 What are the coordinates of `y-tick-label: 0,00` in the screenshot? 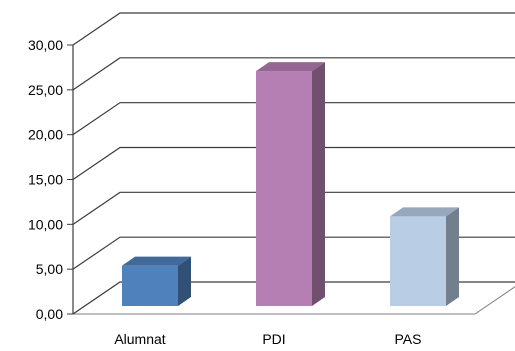 It's located at (49, 314).